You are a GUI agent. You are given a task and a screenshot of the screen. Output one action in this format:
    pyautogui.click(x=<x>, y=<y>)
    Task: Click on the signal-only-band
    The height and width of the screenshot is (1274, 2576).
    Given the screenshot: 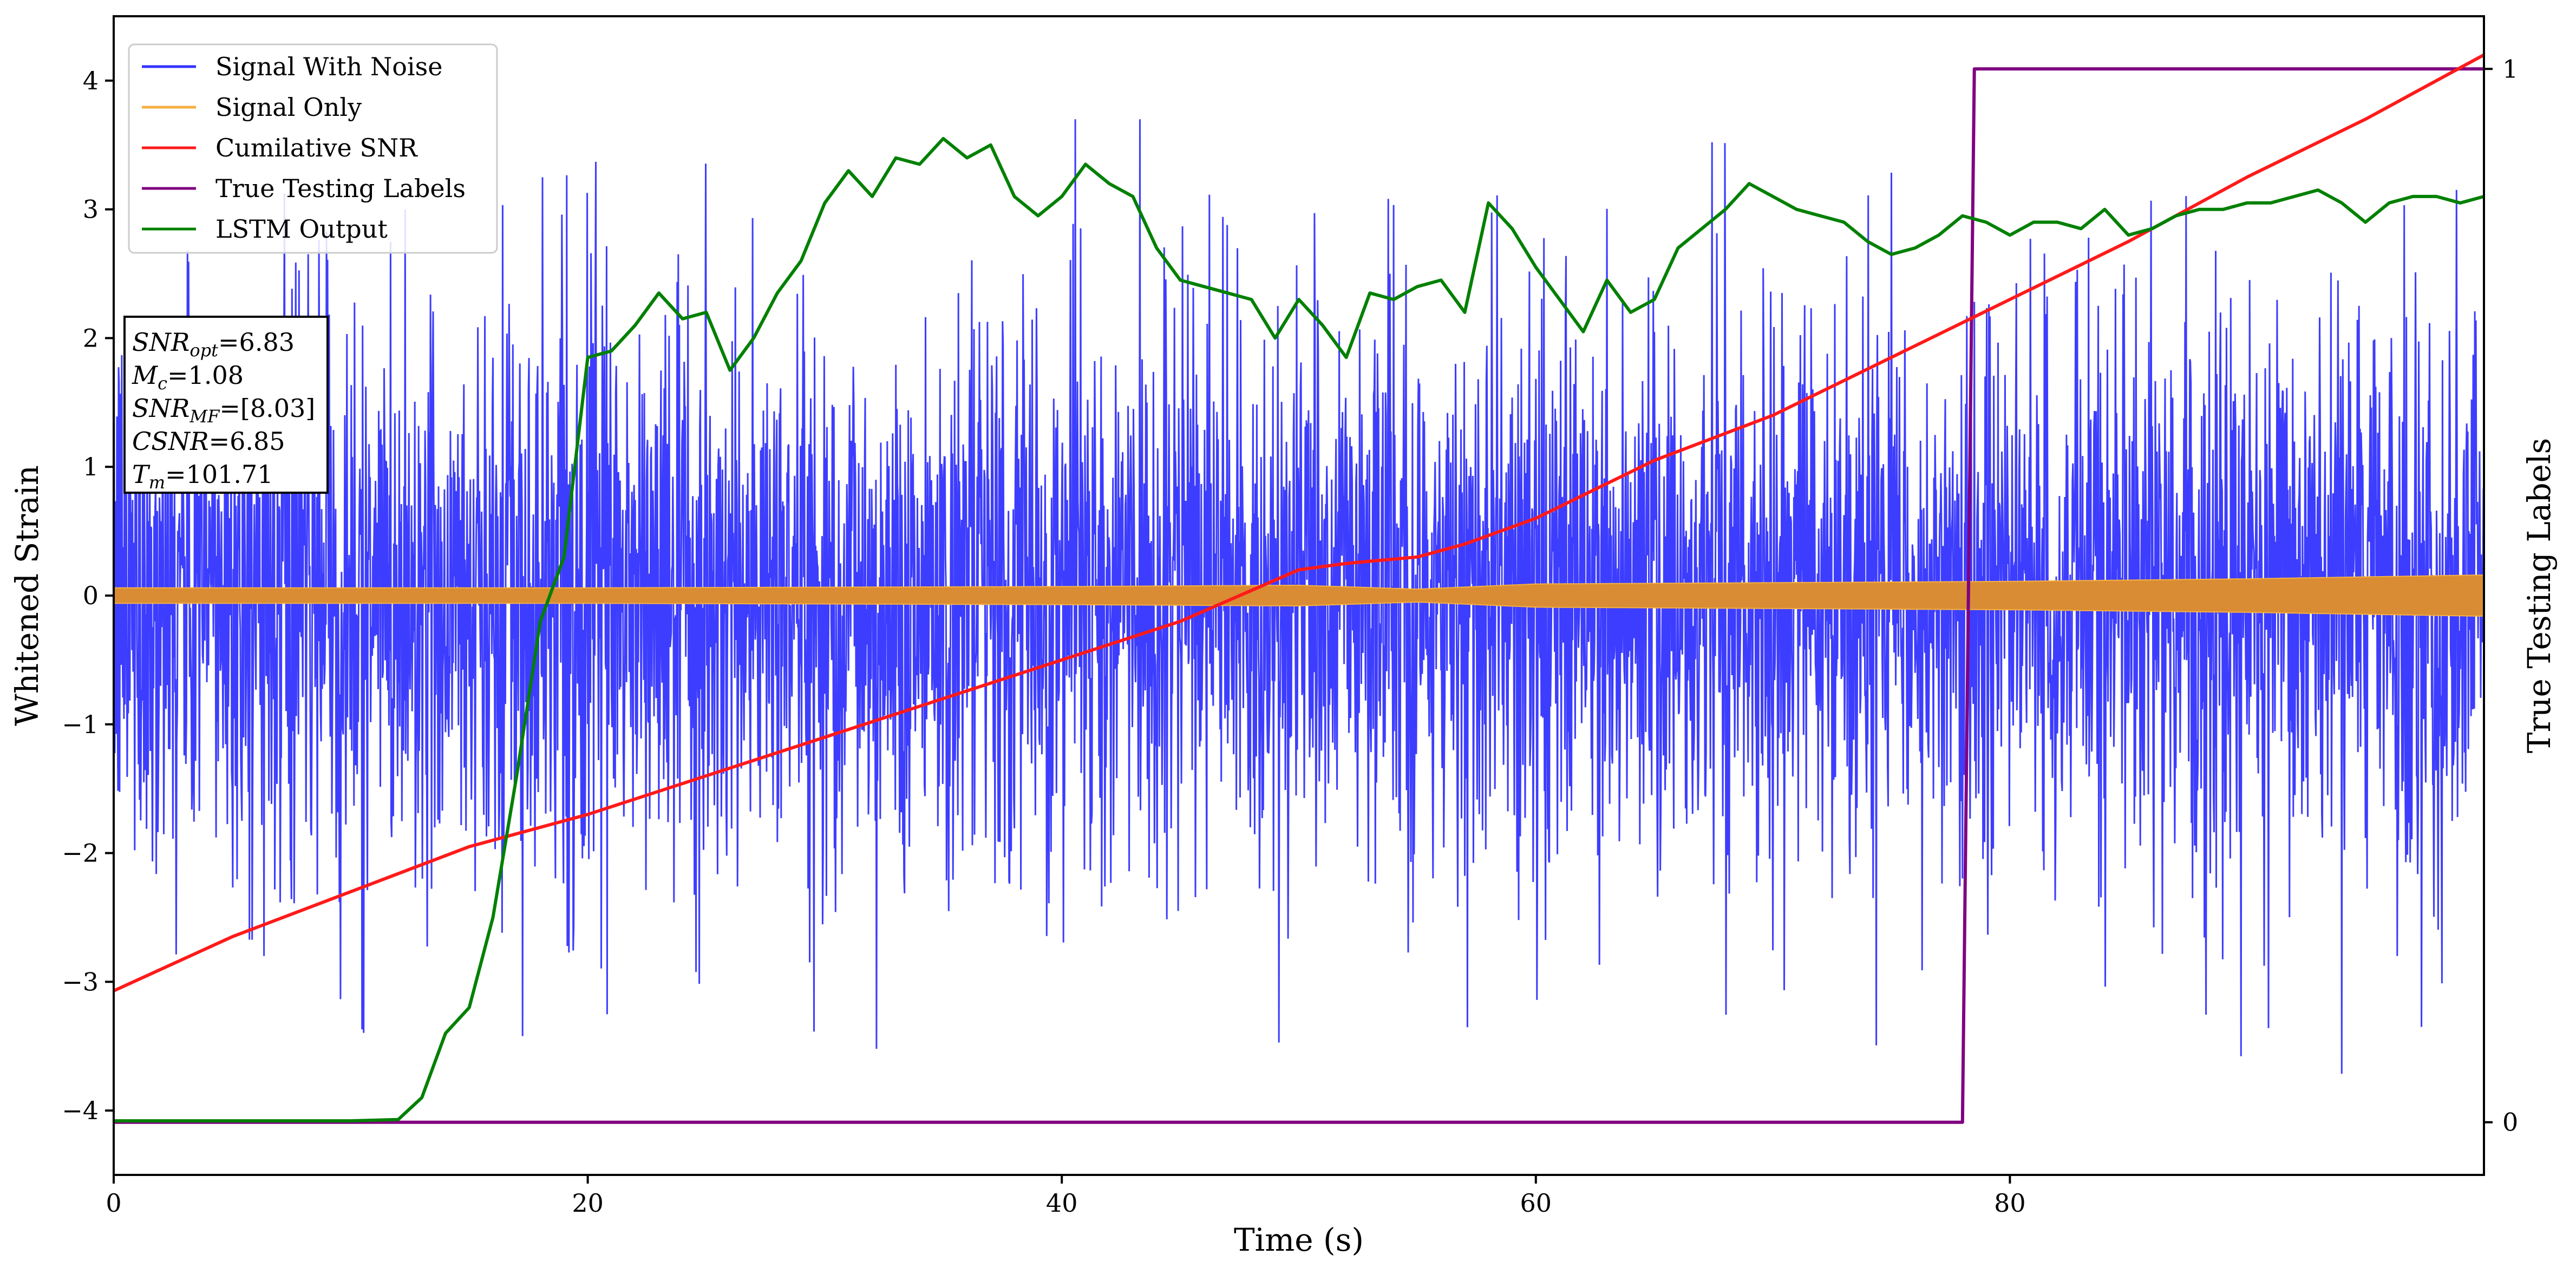 What is the action you would take?
    pyautogui.click(x=1299, y=595)
    